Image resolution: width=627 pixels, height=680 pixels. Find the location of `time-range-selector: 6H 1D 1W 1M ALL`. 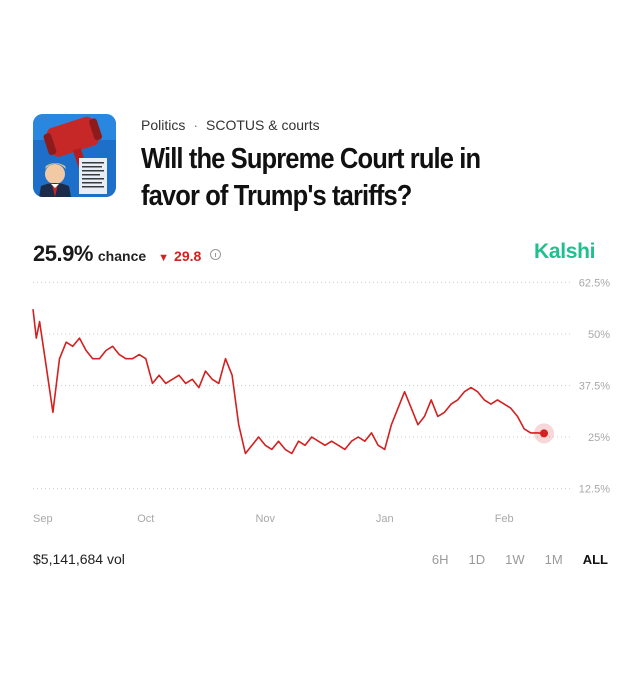

time-range-selector: 6H 1D 1W 1M ALL is located at coordinates (520, 559).